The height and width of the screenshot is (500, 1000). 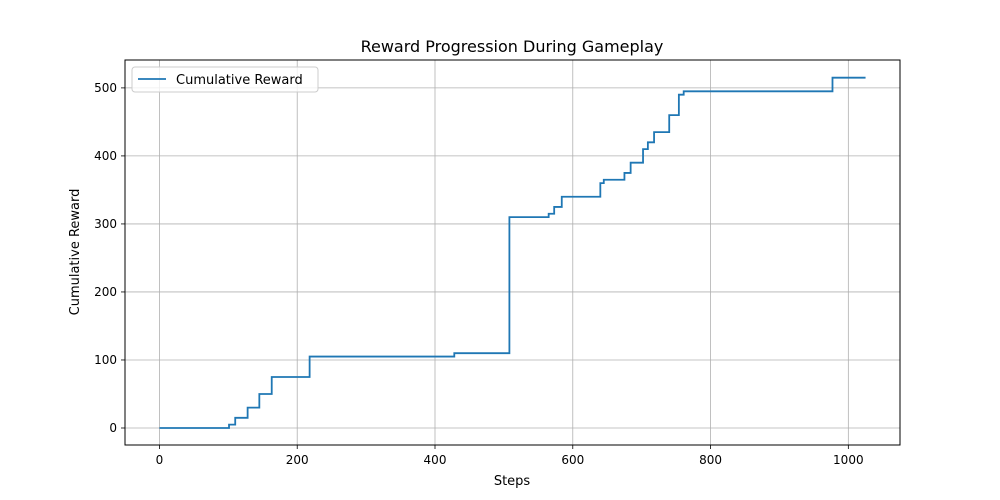 I want to click on y-tick-label: 0, so click(x=113, y=428).